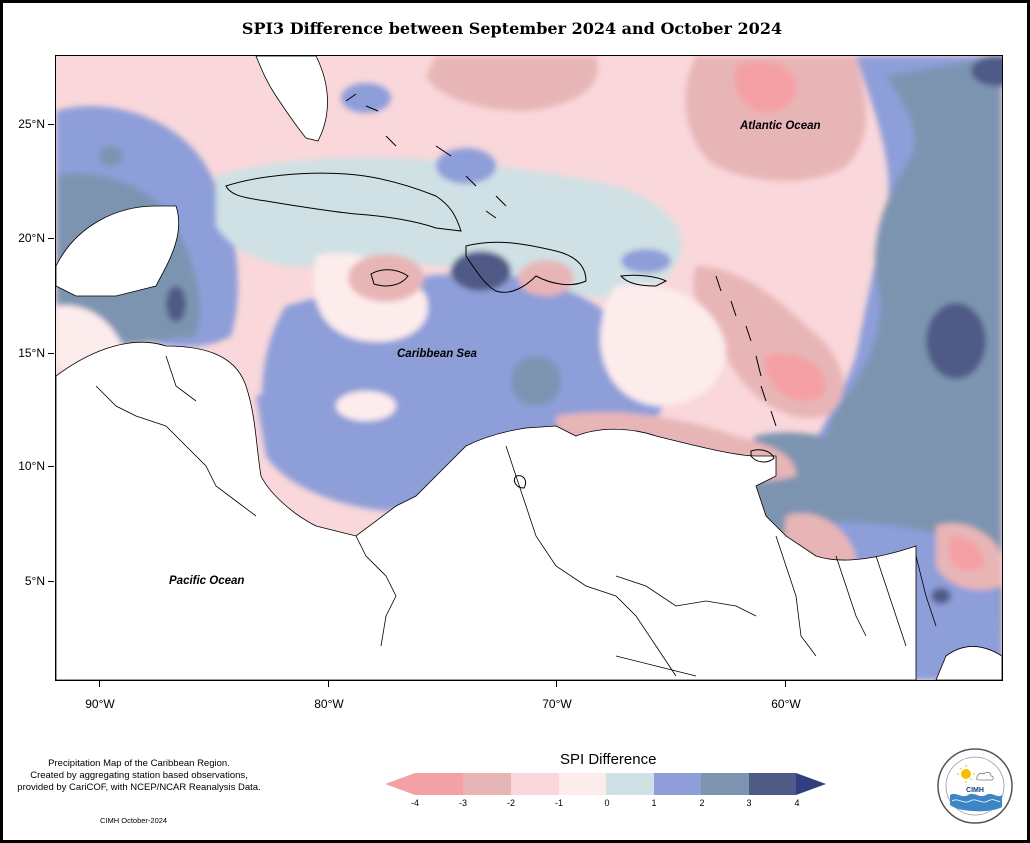 The height and width of the screenshot is (843, 1030). I want to click on legend-colorbar, so click(605, 784).